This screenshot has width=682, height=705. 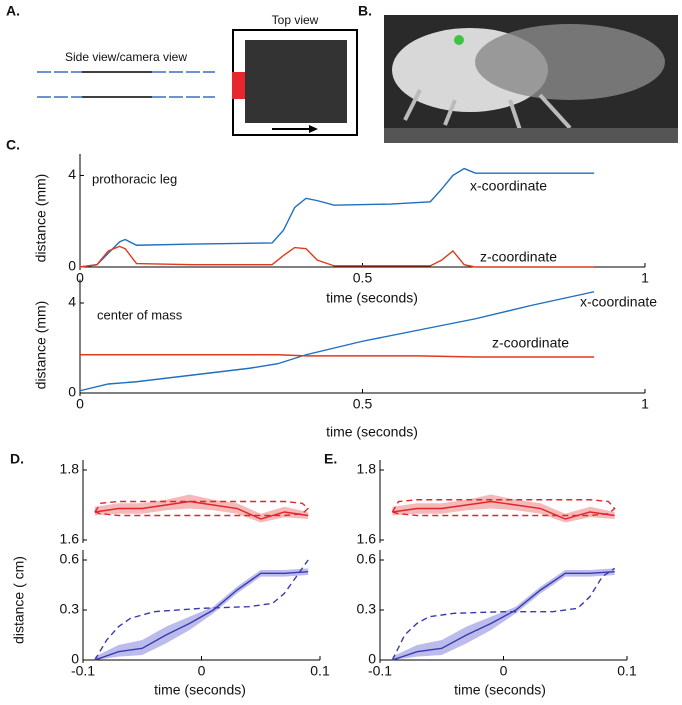 I want to click on panel-label: D., so click(x=17, y=459).